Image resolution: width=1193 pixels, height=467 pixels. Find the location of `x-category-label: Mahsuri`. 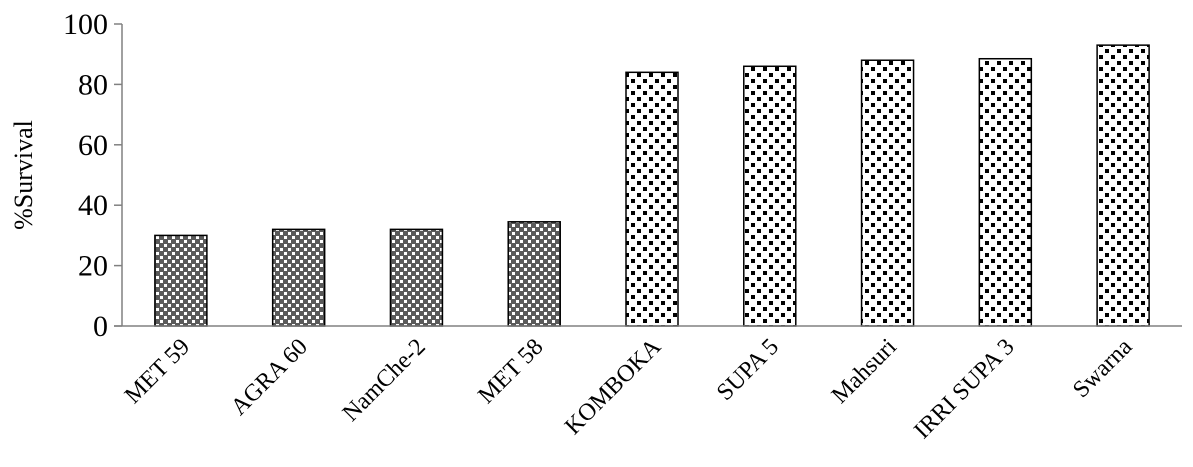

x-category-label: Mahsuri is located at coordinates (864, 371).